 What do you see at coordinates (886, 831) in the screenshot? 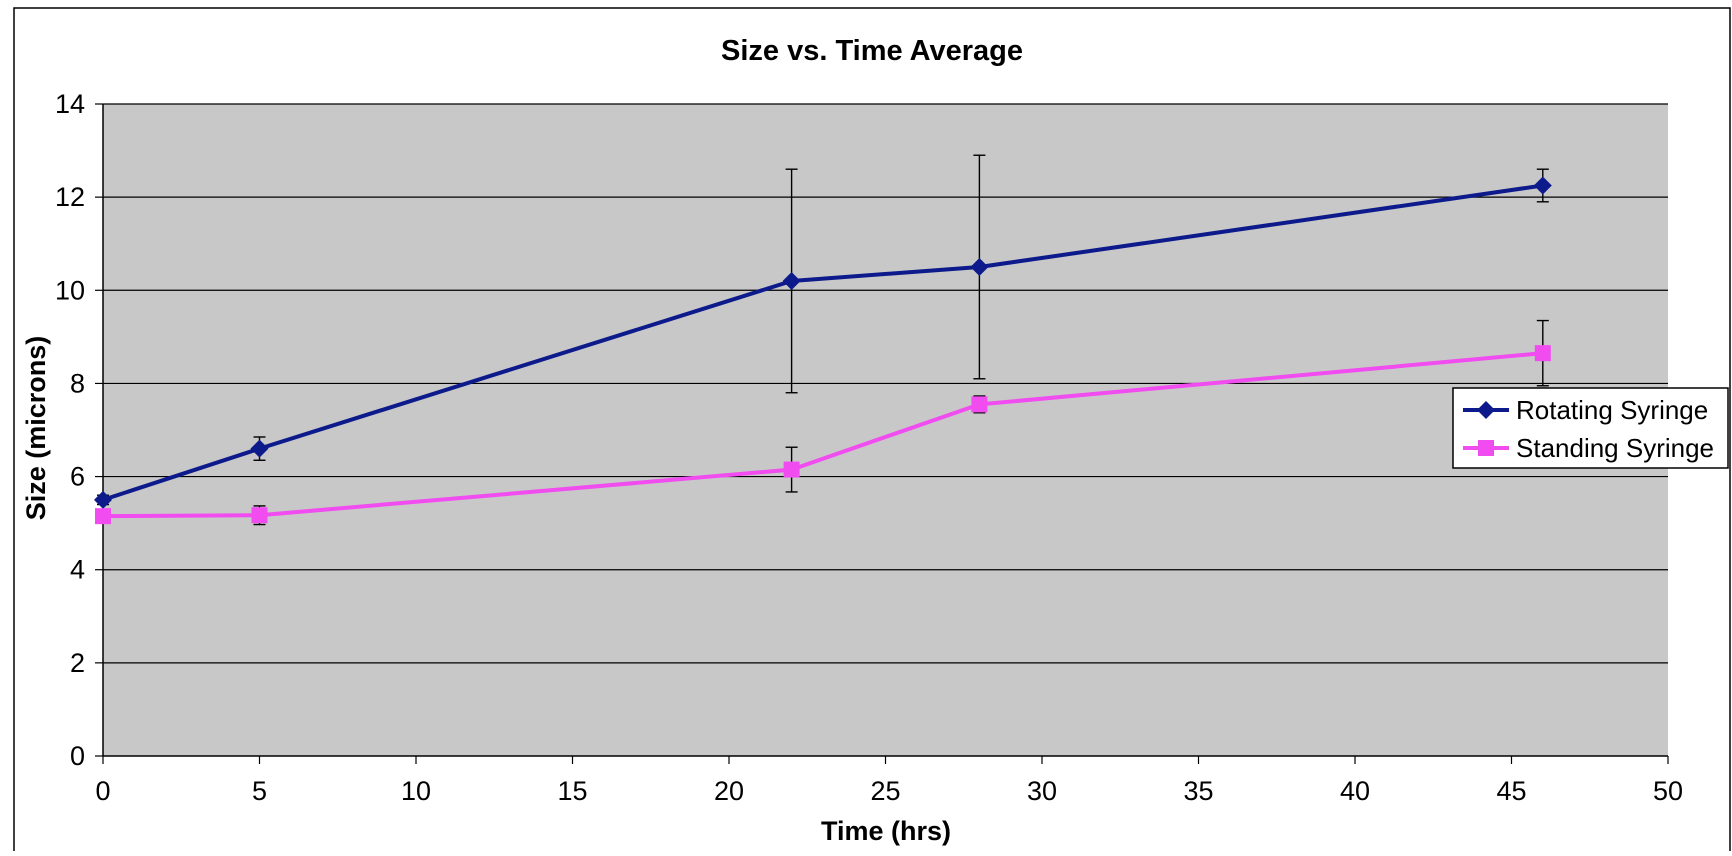
I see `x-axis-label: Time (hrs)` at bounding box center [886, 831].